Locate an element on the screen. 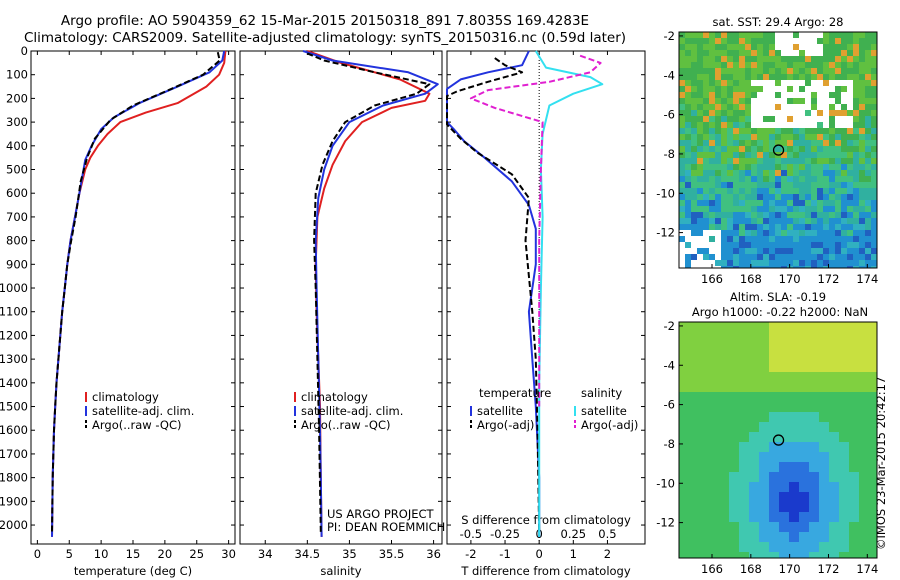  y-tick-label: -12 is located at coordinates (665, 233).